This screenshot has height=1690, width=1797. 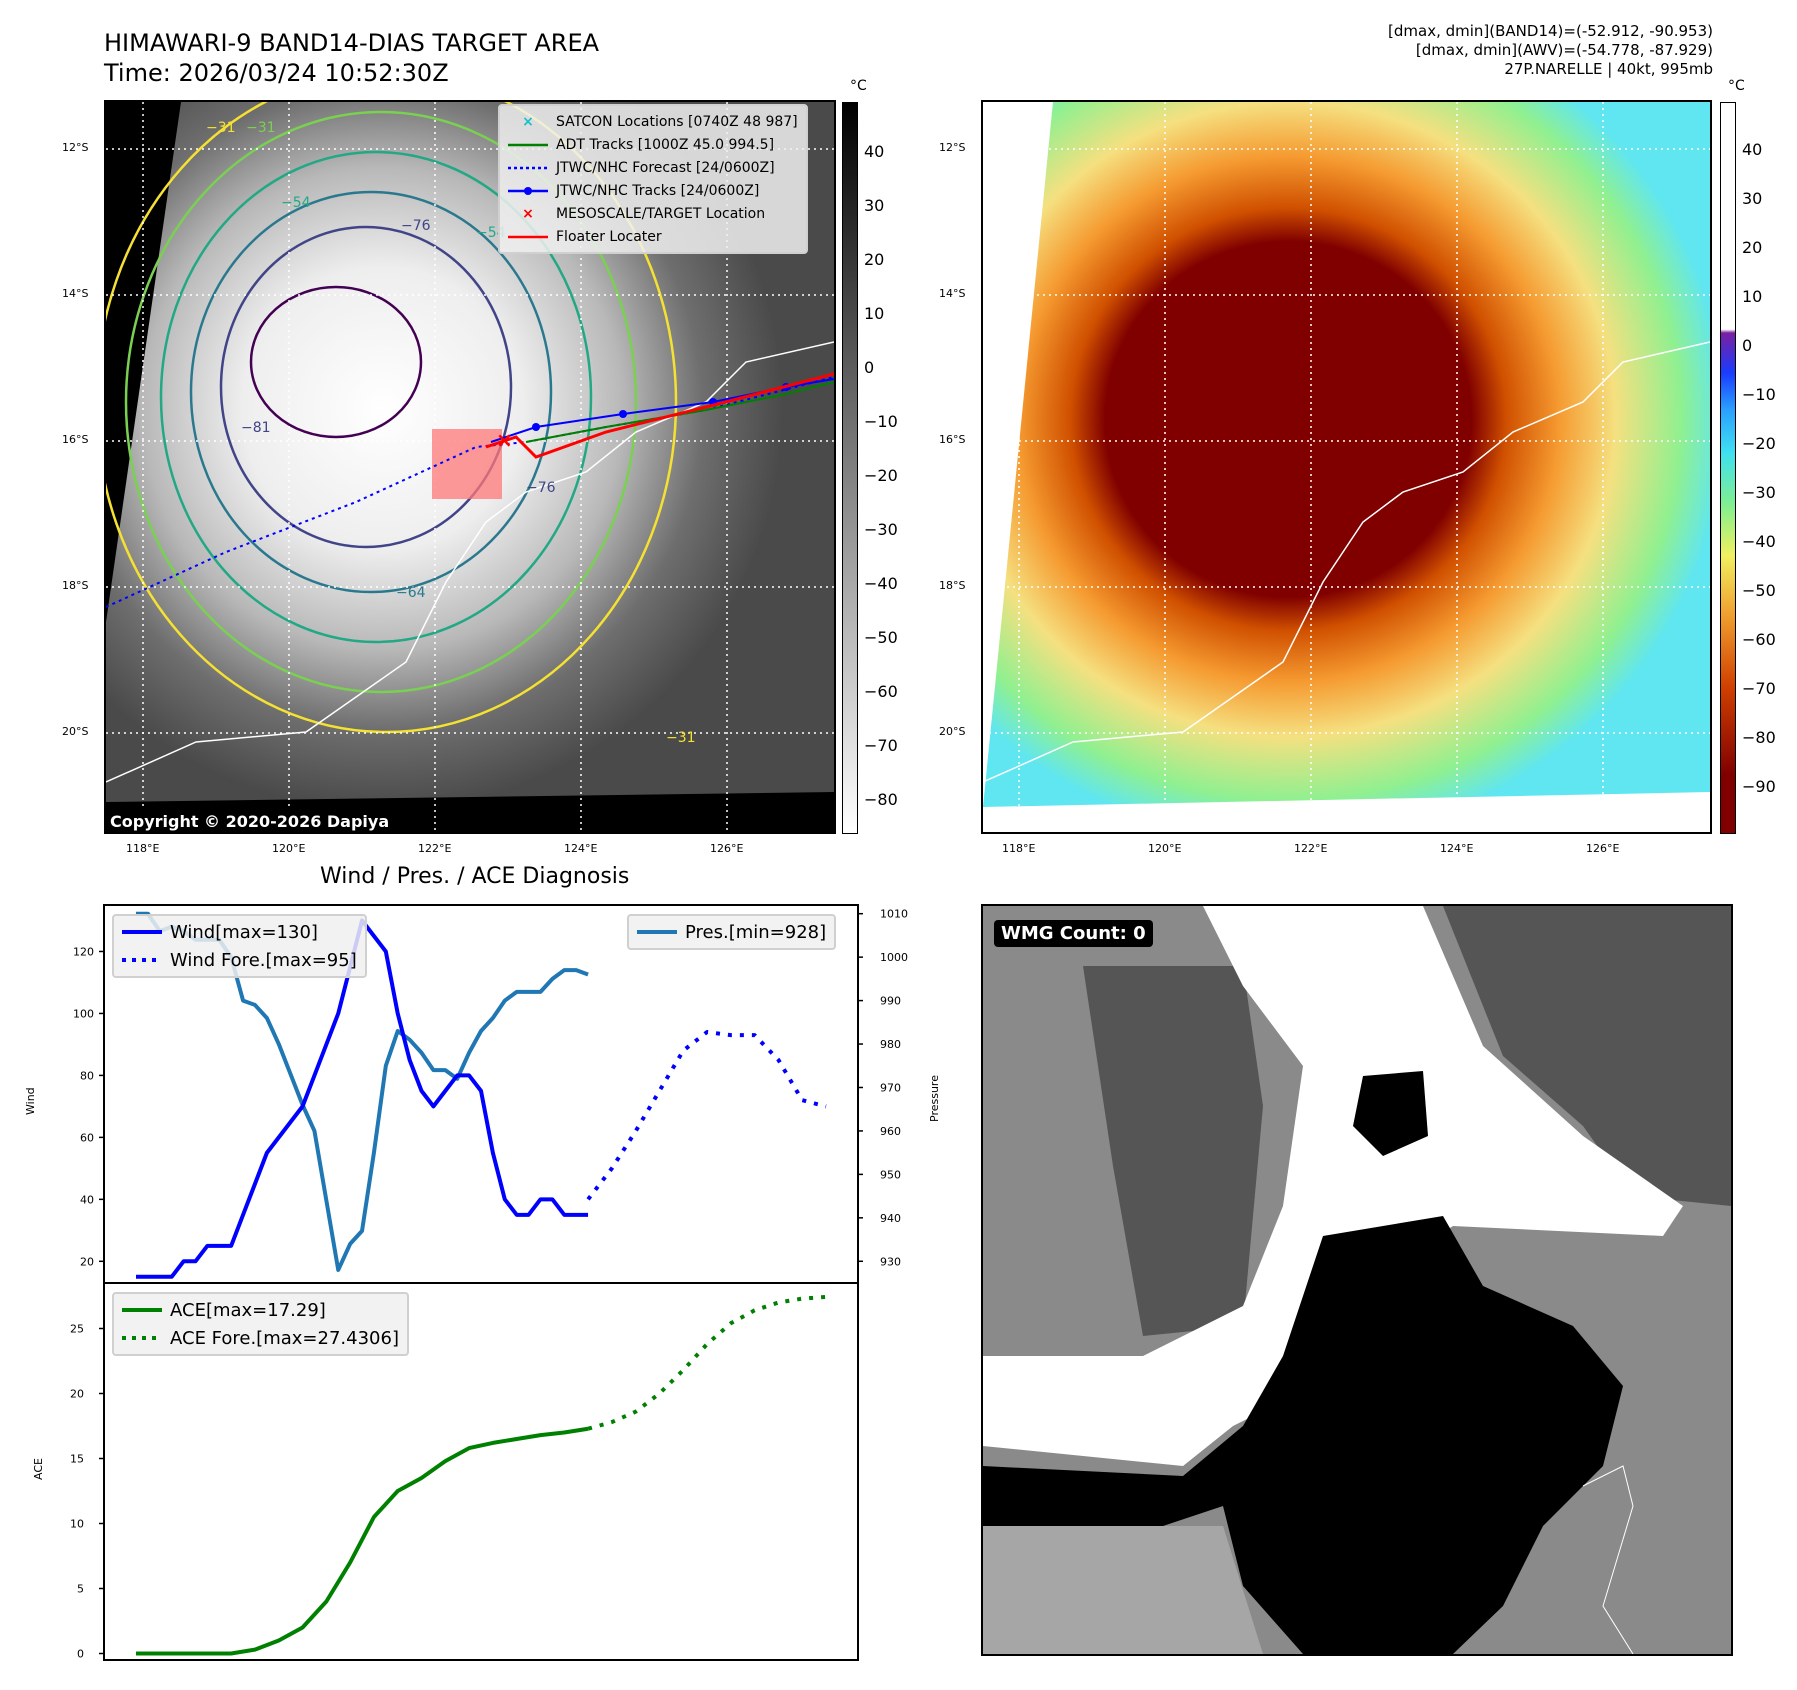 I want to click on ace-tick-label: 20, so click(x=77, y=1394).